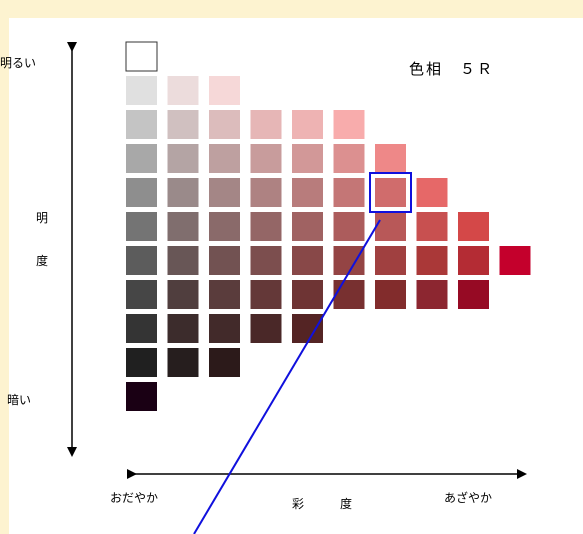 This screenshot has height=534, width=583. I want to click on chroma-vivid-label: あざやか, so click(468, 498).